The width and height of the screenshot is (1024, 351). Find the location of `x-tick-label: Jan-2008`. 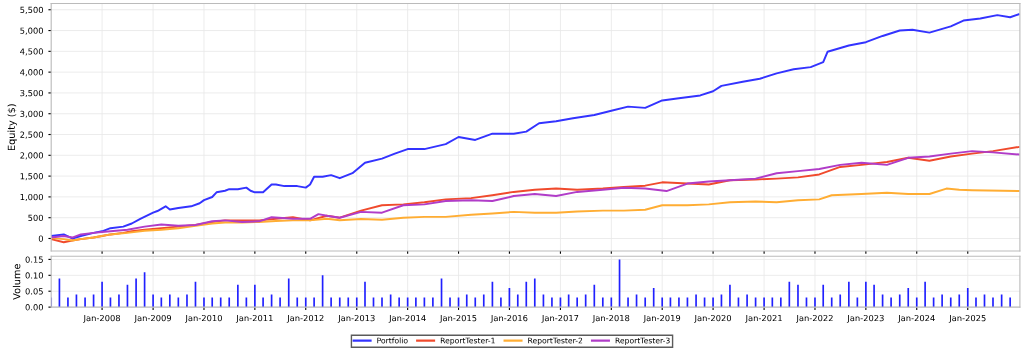

x-tick-label: Jan-2008 is located at coordinates (102, 318).